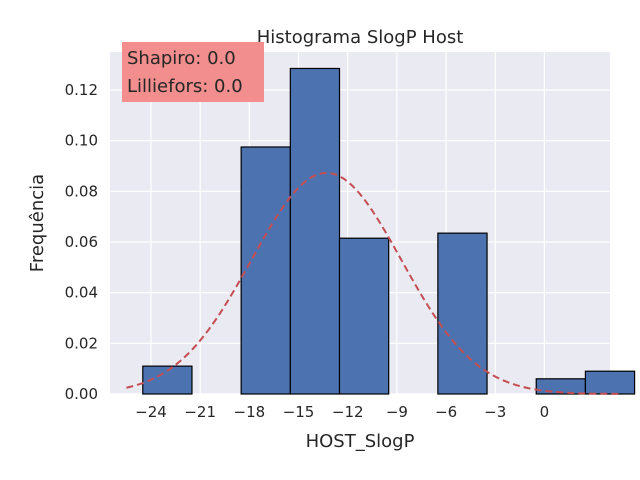 The height and width of the screenshot is (480, 640). What do you see at coordinates (348, 412) in the screenshot?
I see `x-tick-label: −12` at bounding box center [348, 412].